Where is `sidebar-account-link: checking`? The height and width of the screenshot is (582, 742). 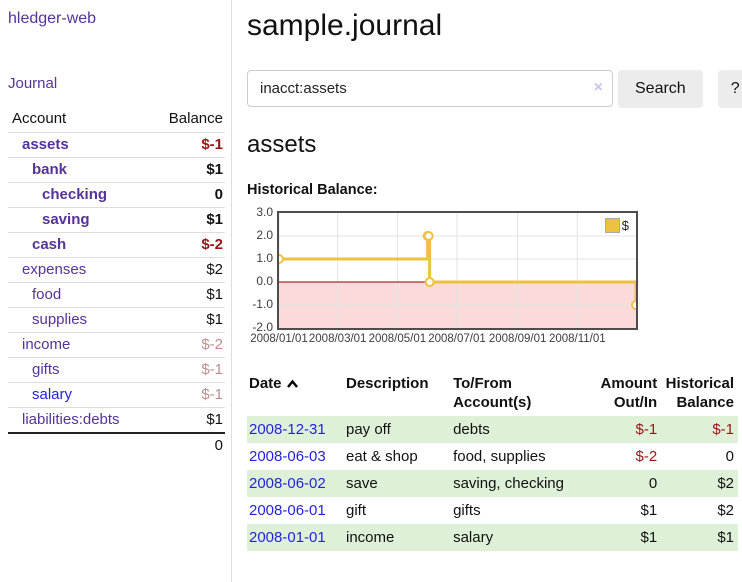
sidebar-account-link: checking is located at coordinates (75, 194).